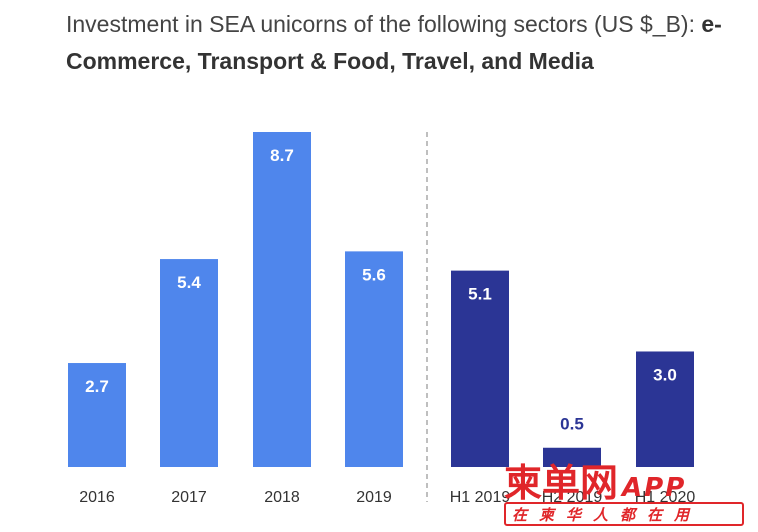 The width and height of the screenshot is (758, 532). Describe the element at coordinates (480, 497) in the screenshot. I see `x-tick-label-half-0: H1 2019` at that location.